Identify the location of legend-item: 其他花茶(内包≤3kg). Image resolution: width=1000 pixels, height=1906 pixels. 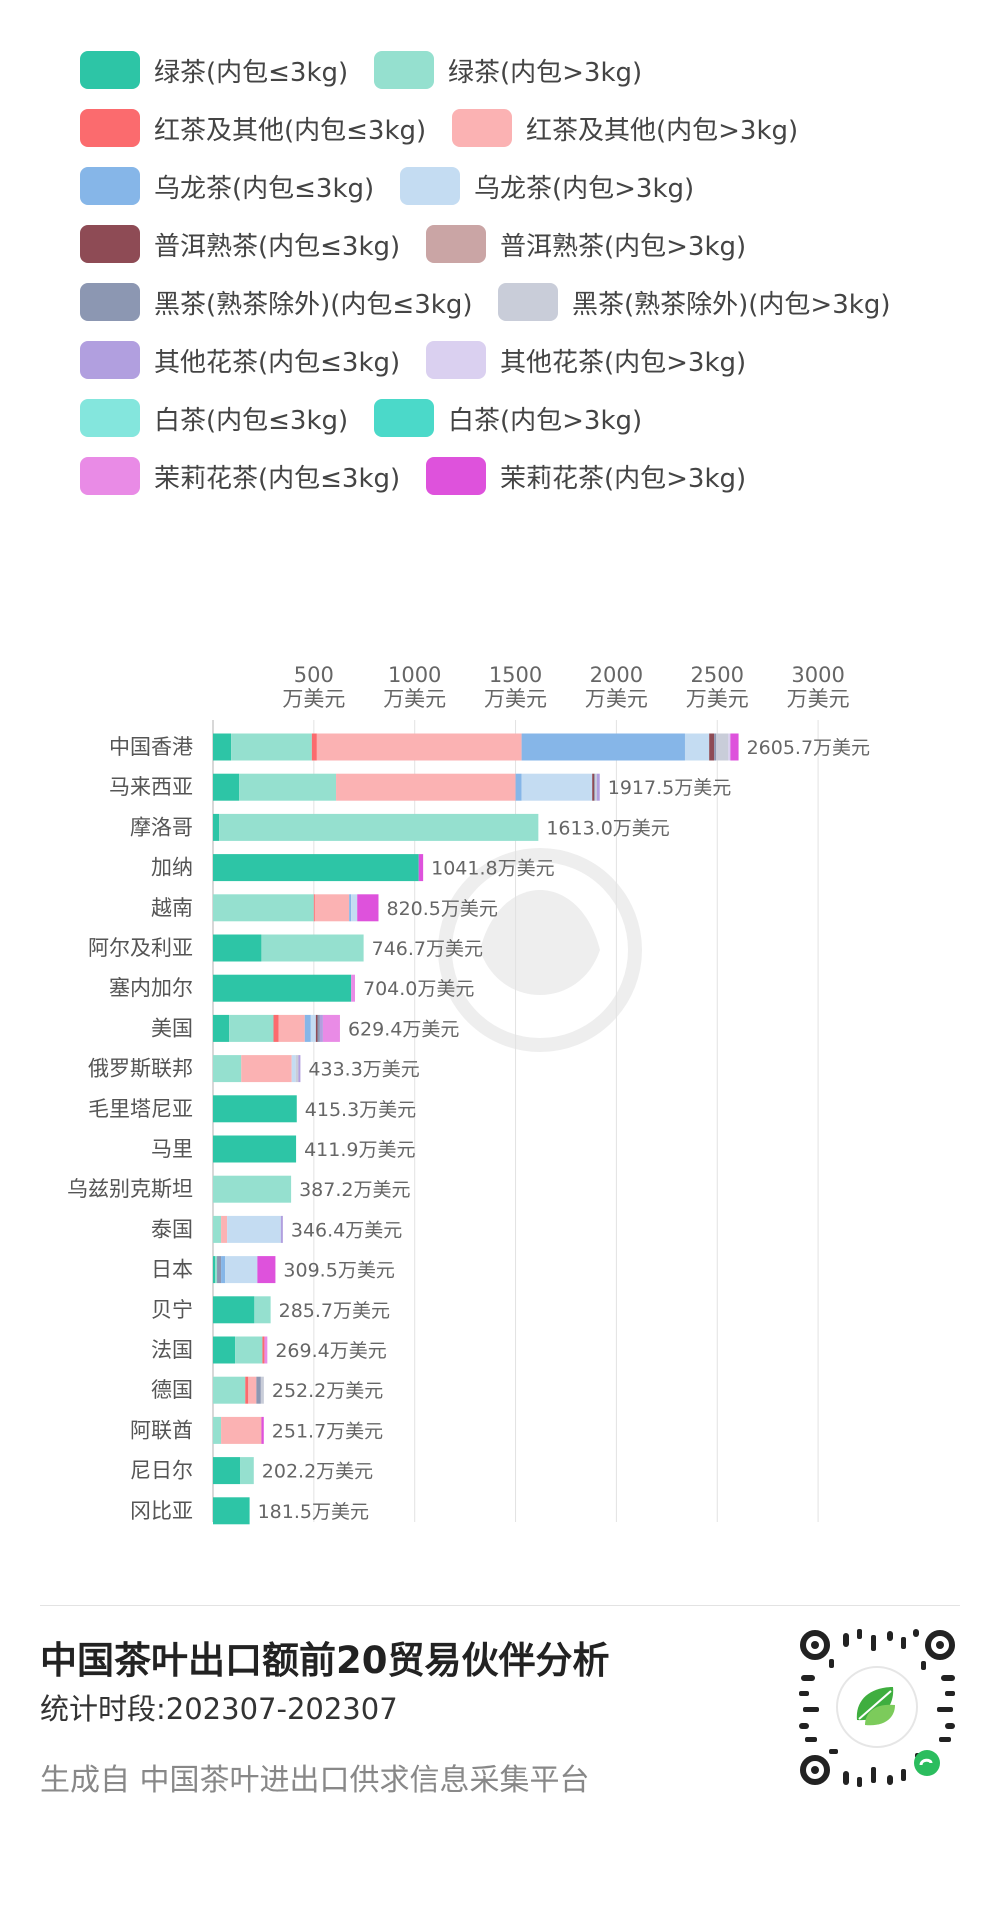
(240, 360).